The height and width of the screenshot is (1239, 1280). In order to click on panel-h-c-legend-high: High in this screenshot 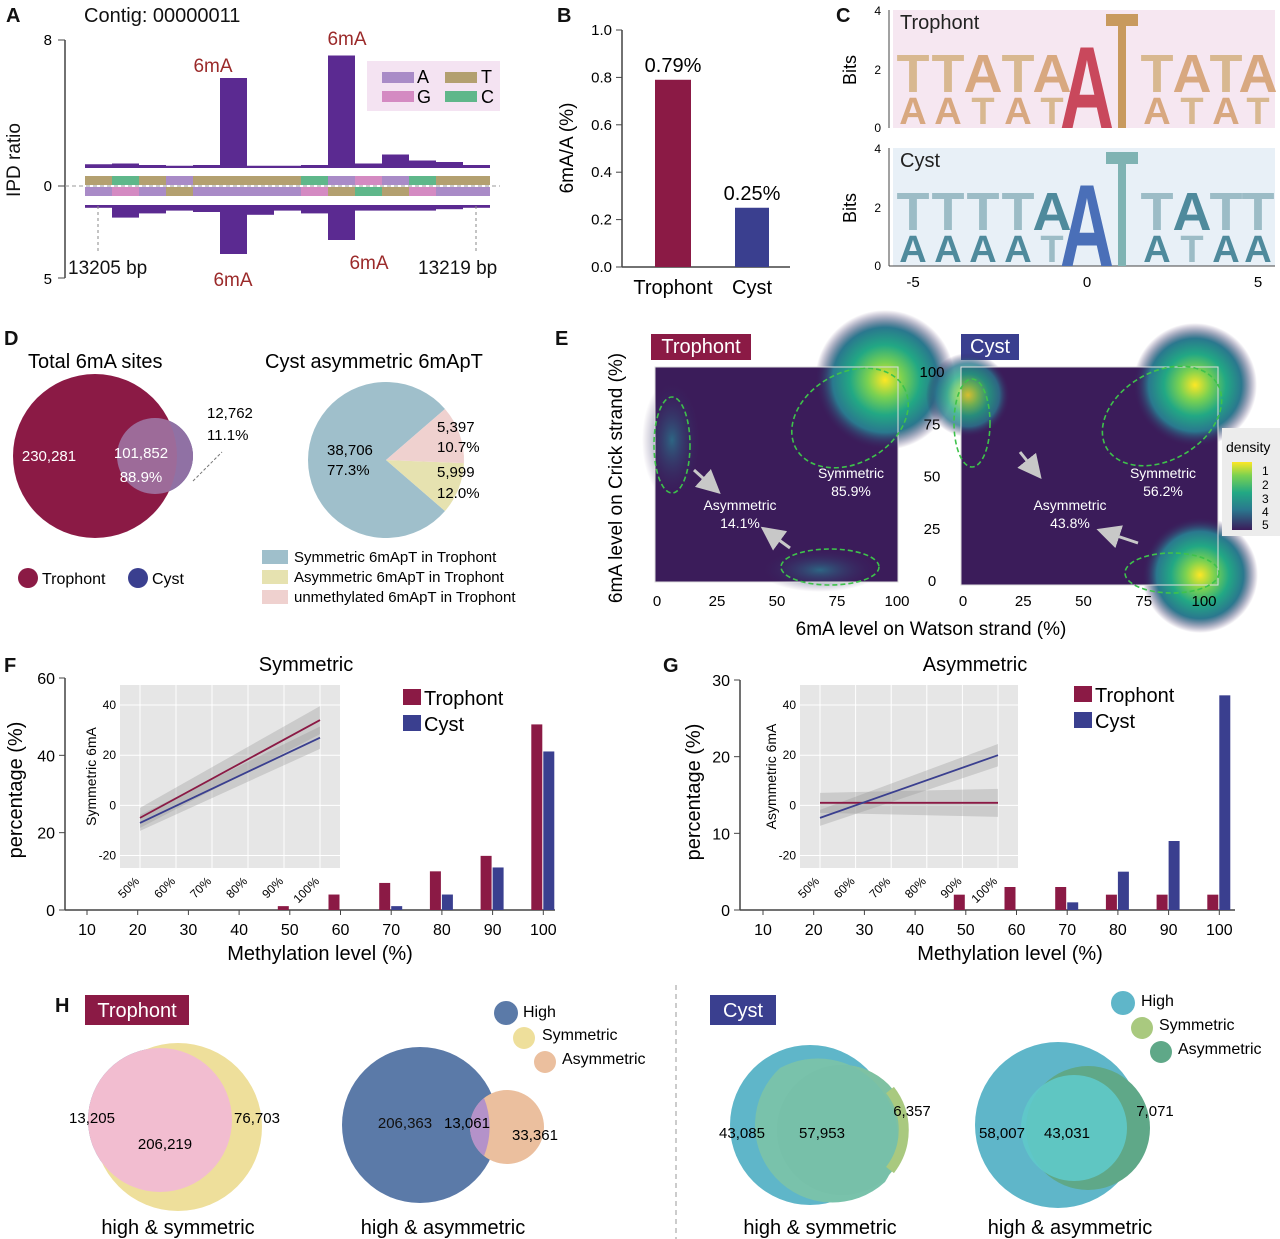, I will do `click(1157, 1001)`.